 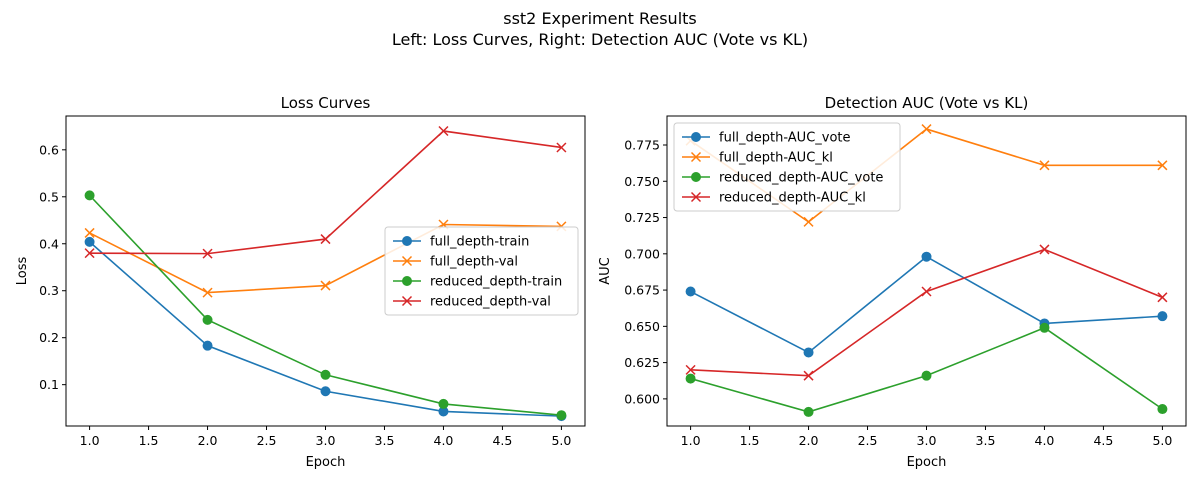 I want to click on loss-legend-box, so click(x=481, y=271).